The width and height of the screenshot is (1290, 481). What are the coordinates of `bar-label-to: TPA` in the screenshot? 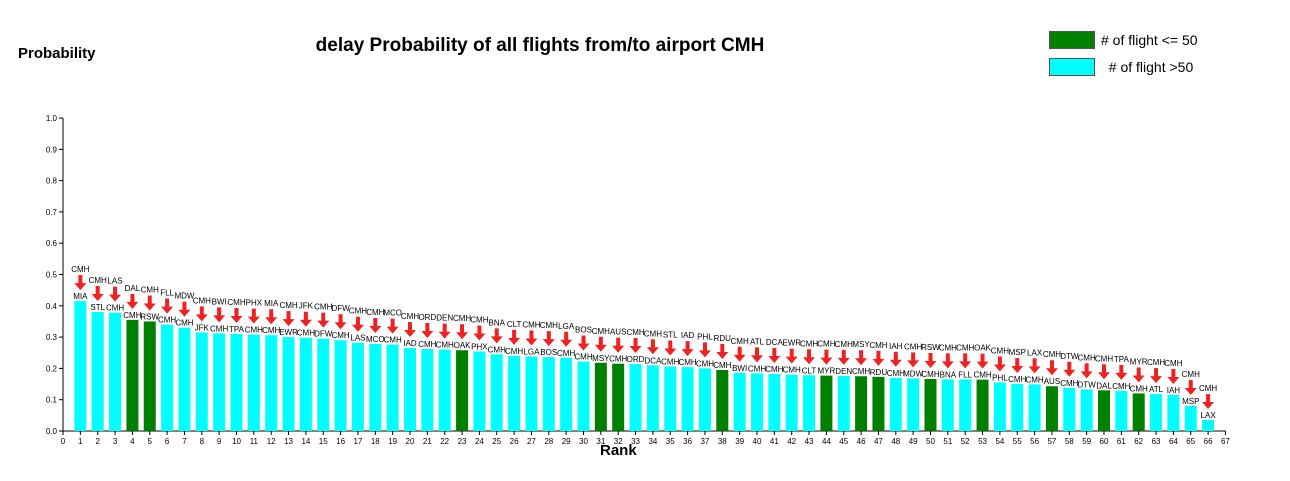 It's located at (237, 329).